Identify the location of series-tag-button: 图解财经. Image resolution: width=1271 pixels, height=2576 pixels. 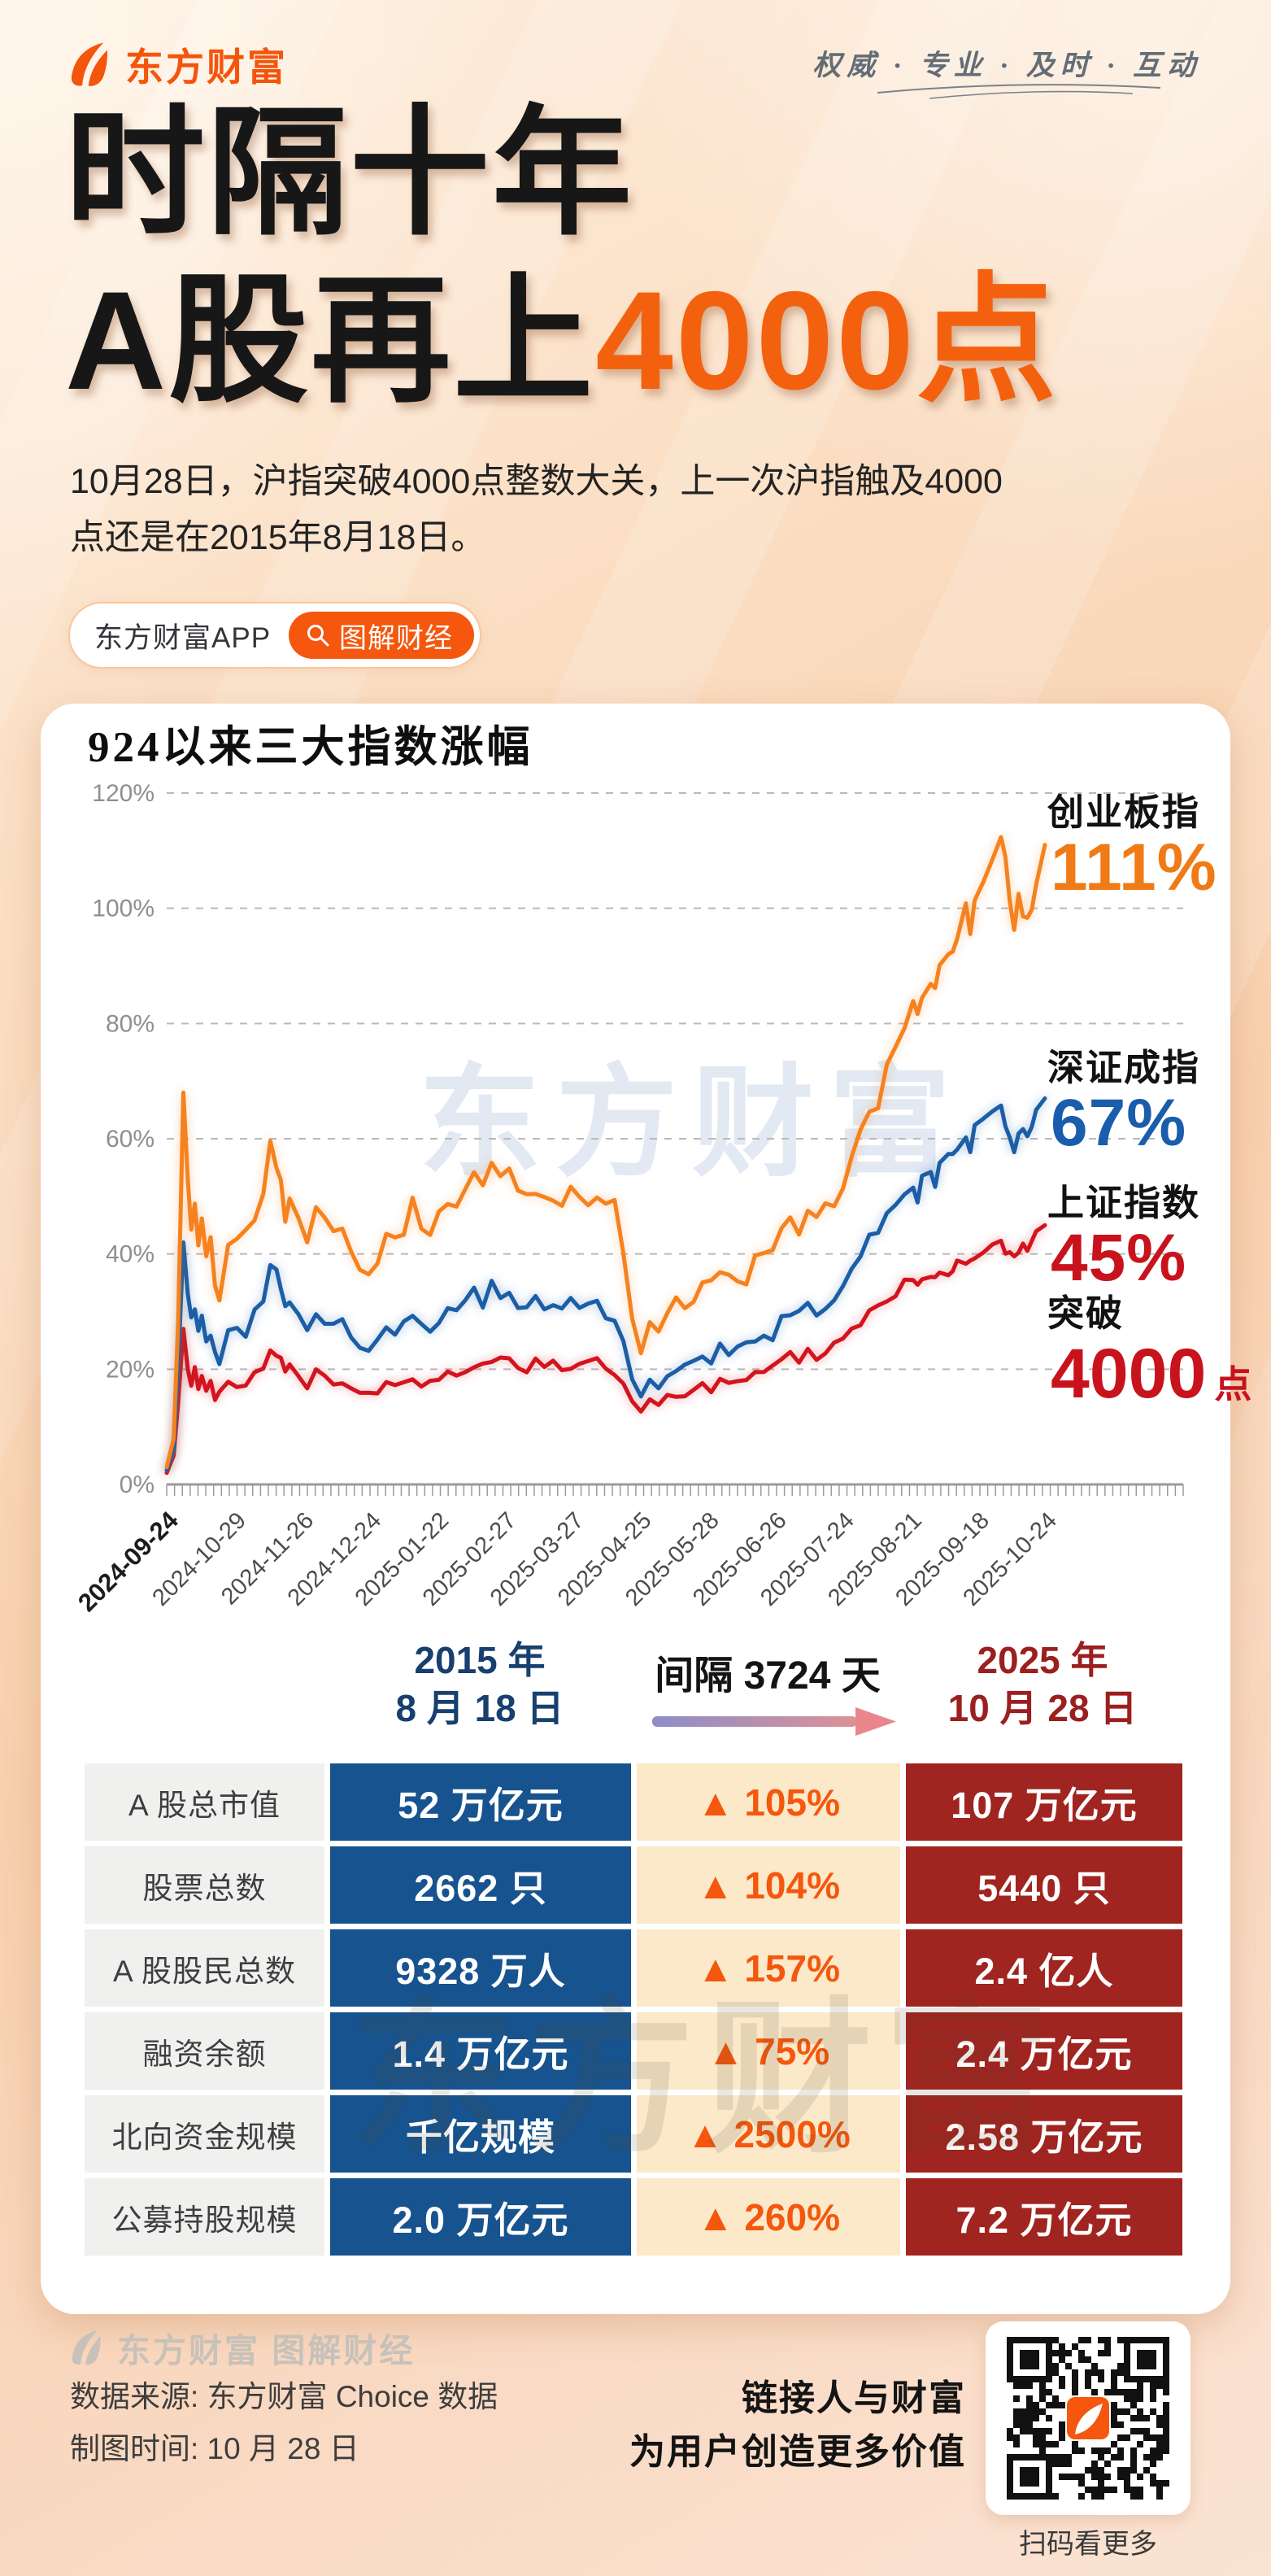
(382, 635).